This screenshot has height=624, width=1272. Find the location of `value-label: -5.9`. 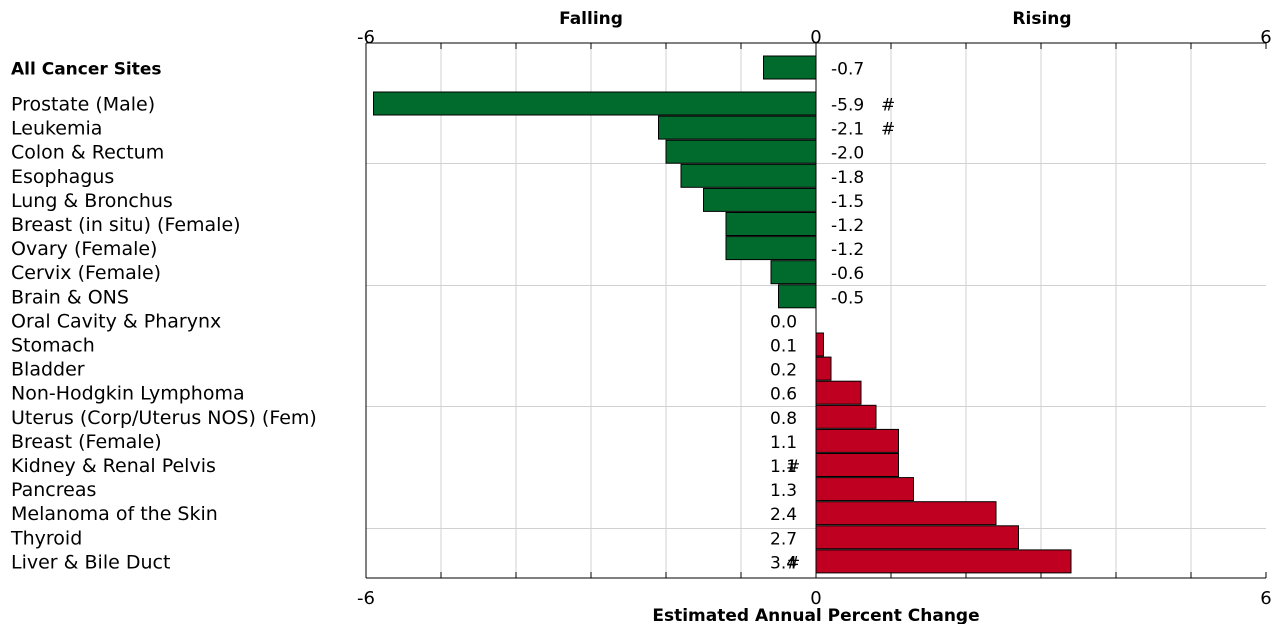

value-label: -5.9 is located at coordinates (847, 106).